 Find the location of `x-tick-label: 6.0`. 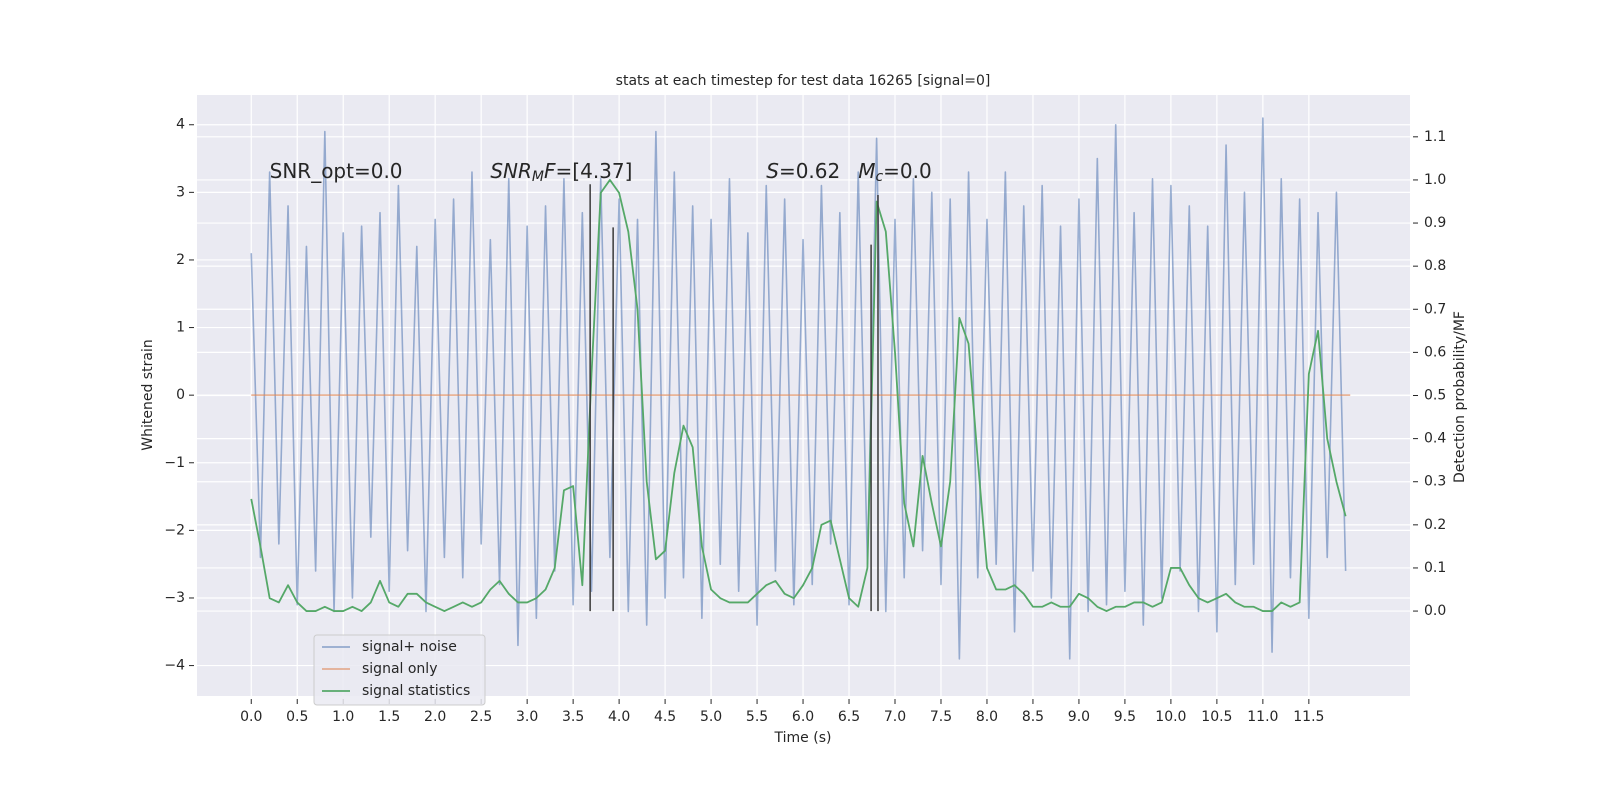

x-tick-label: 6.0 is located at coordinates (803, 717).